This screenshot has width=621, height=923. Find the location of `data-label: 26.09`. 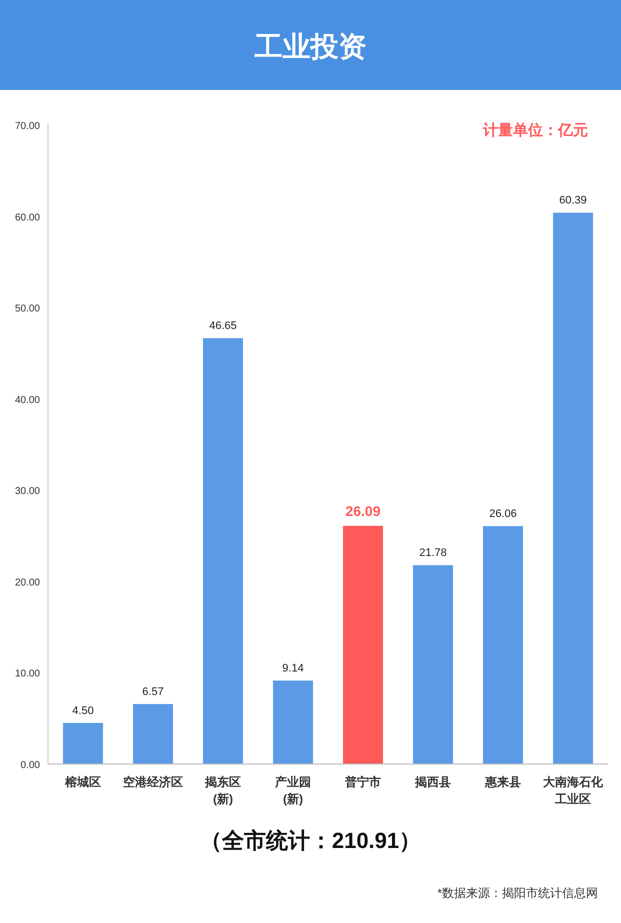

data-label: 26.09 is located at coordinates (363, 510).